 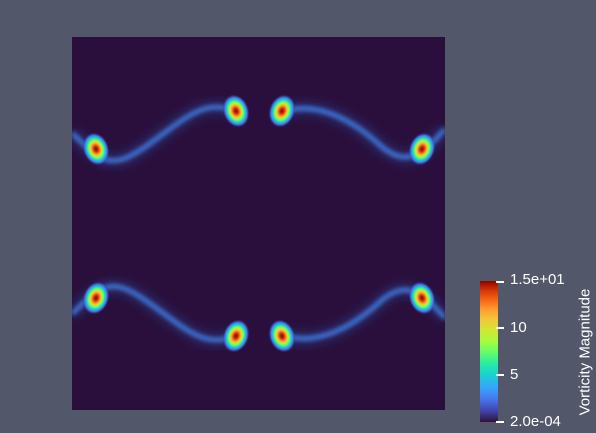 I want to click on vortex-sheet-top, so click(x=258, y=134).